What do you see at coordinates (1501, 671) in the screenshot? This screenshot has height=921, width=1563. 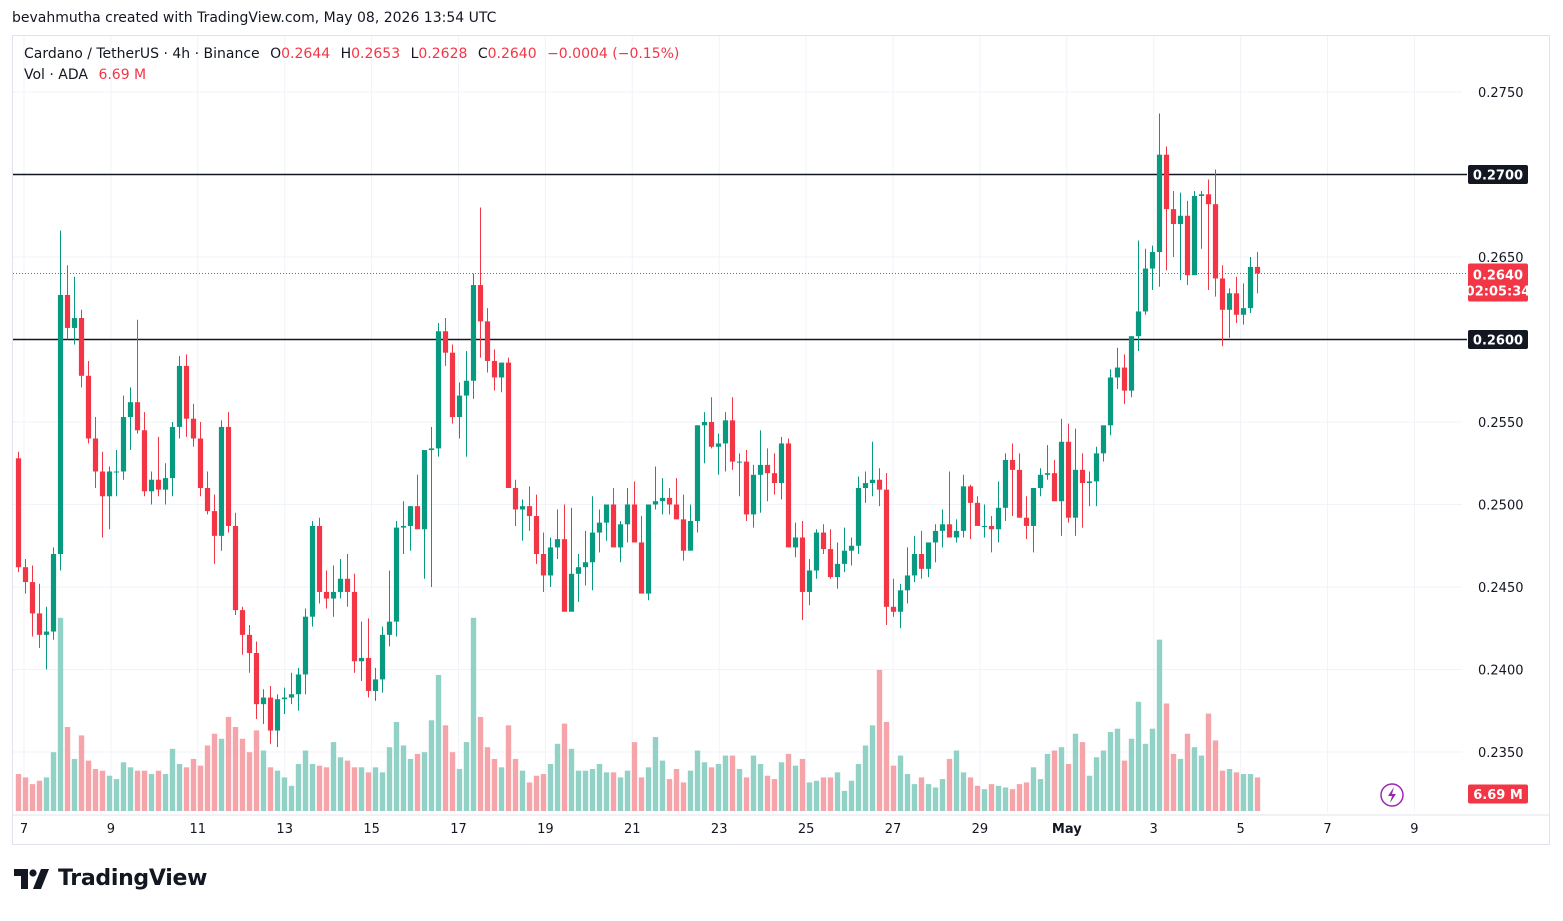 I see `price-tick-label: 0.2400` at bounding box center [1501, 671].